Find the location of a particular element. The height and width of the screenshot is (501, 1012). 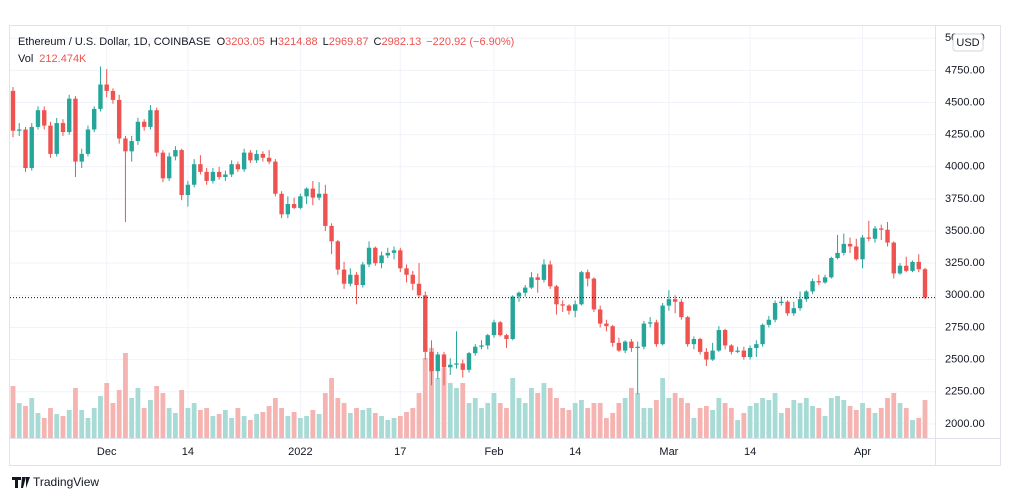

y-tick-label: 4750.00 is located at coordinates (965, 70).